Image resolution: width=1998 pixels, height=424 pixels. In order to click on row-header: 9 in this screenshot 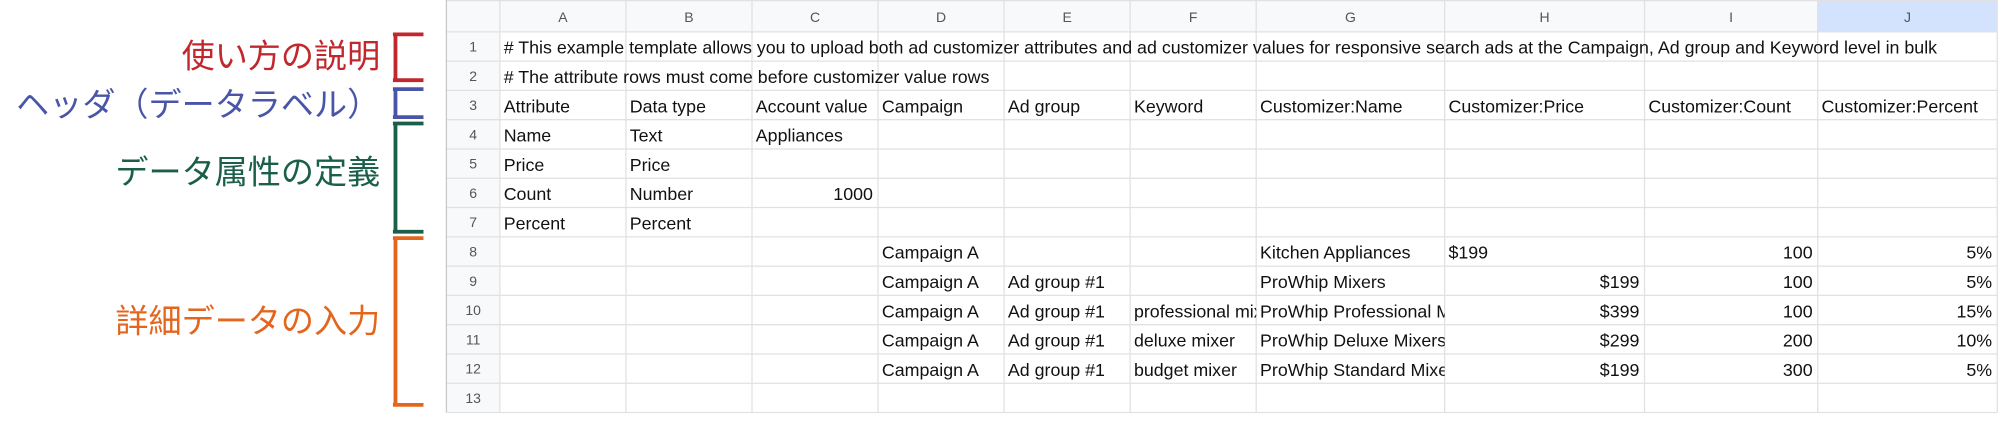, I will do `click(473, 281)`.